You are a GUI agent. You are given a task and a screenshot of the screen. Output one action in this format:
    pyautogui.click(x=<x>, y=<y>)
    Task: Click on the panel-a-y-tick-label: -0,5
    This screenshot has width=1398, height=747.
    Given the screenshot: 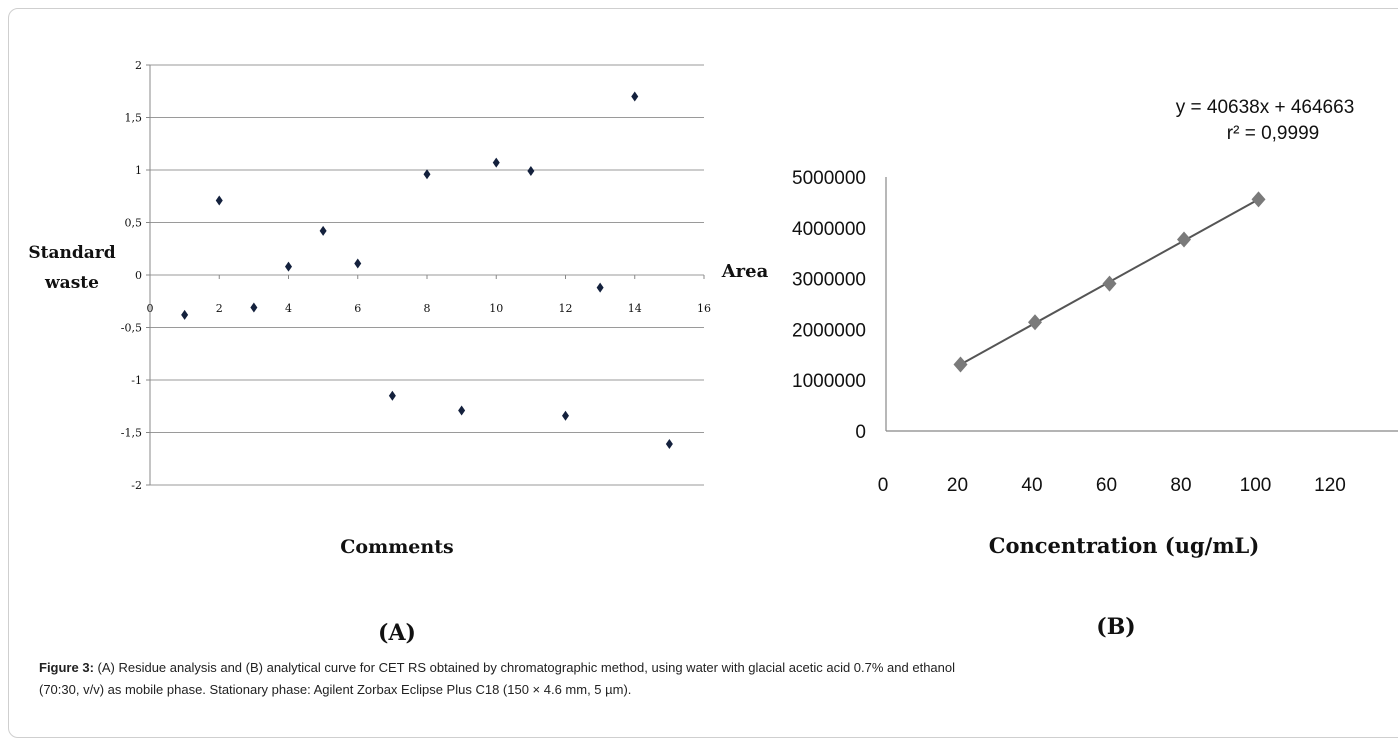 What is the action you would take?
    pyautogui.click(x=131, y=328)
    